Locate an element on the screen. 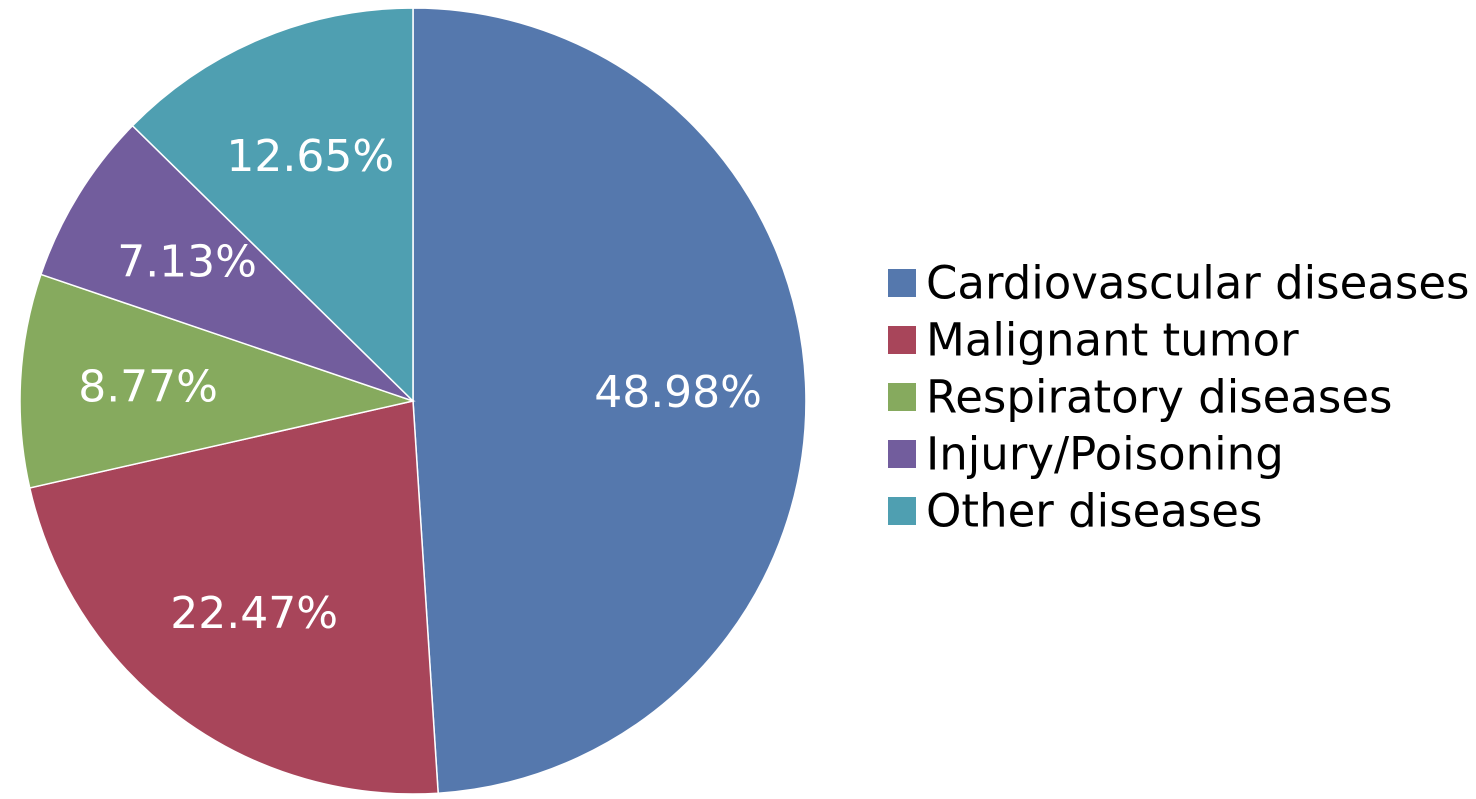  legend-swatch-other-diseases is located at coordinates (902, 511).